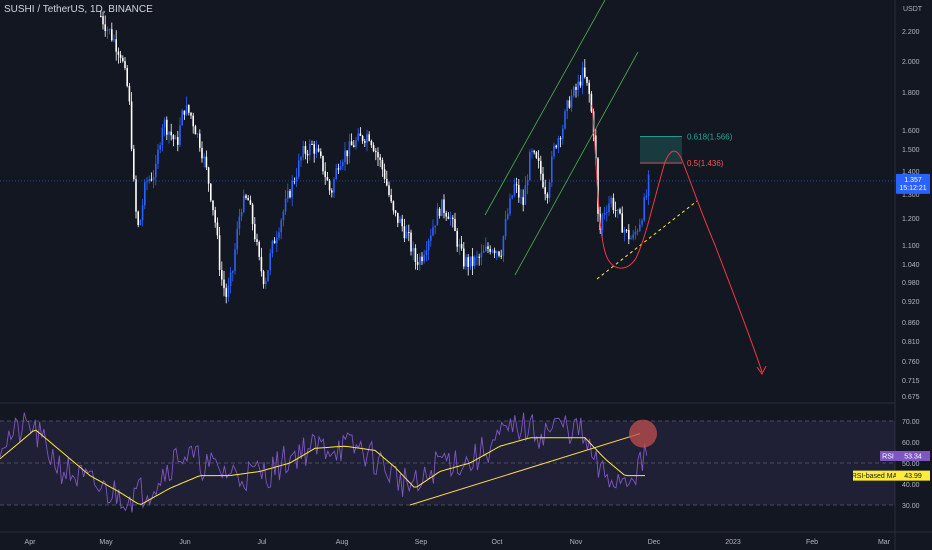  Describe the element at coordinates (78, 9) in the screenshot. I see `symbol-title: SUSHI / TetherUS, 1D, BINANCE` at that location.